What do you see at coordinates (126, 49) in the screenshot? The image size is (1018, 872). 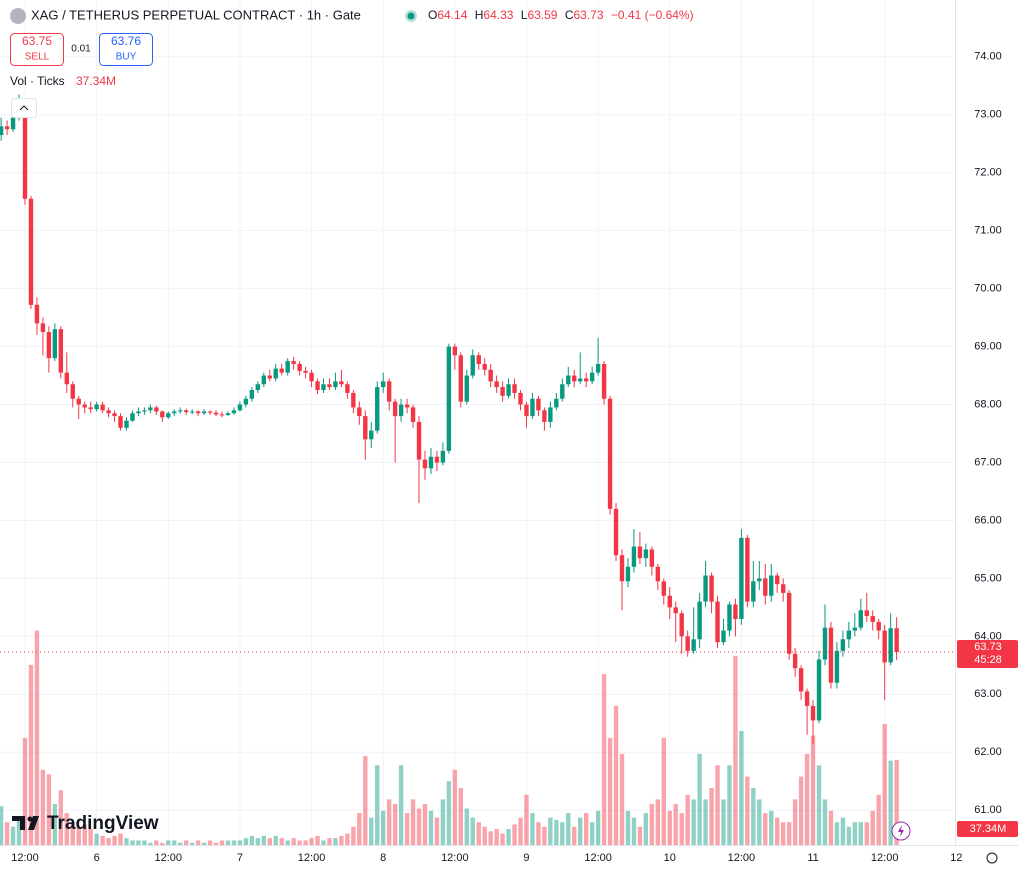 I see `buy-button` at bounding box center [126, 49].